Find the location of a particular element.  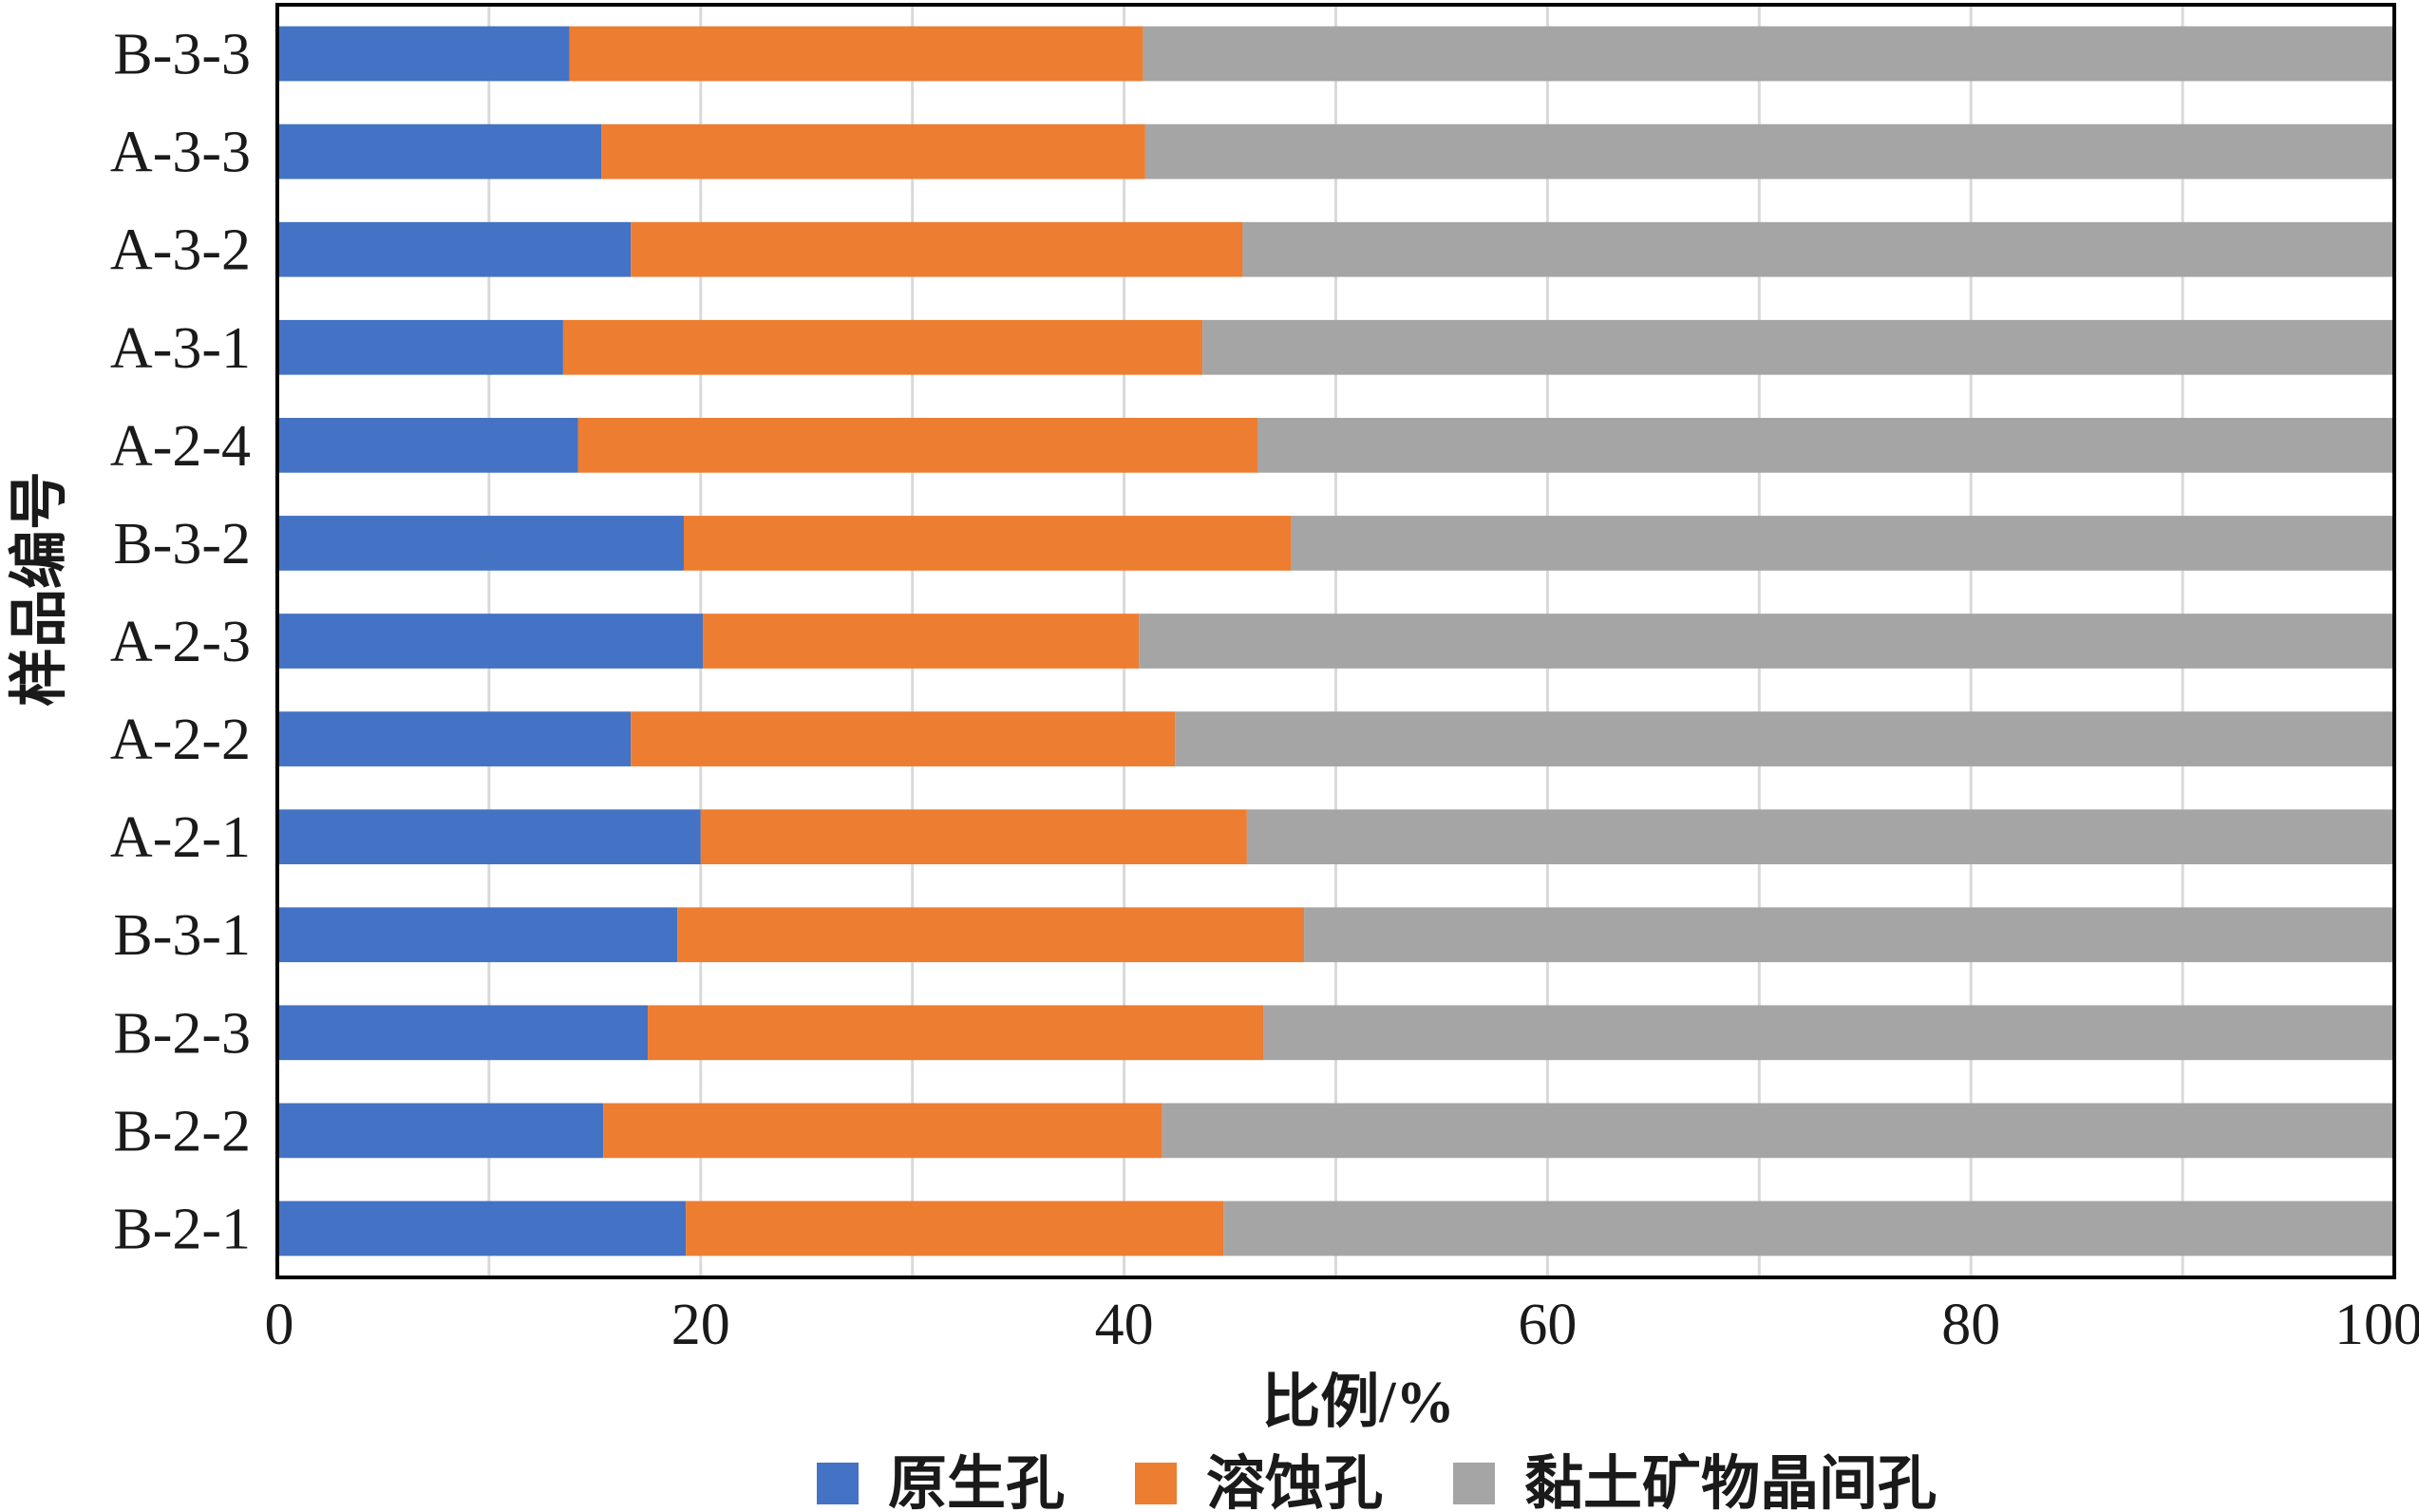

y-tick-label: B-3-3 is located at coordinates (182, 55).